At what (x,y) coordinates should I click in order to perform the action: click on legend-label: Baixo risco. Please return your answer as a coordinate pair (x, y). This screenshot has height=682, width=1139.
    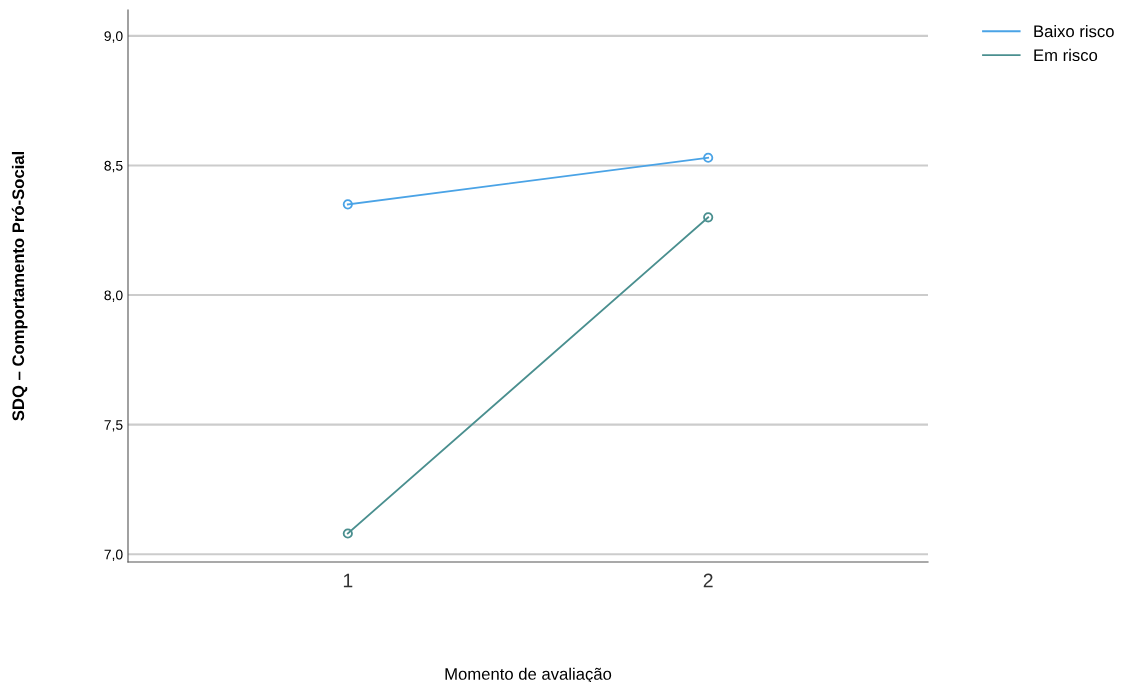
    Looking at the image, I should click on (1074, 31).